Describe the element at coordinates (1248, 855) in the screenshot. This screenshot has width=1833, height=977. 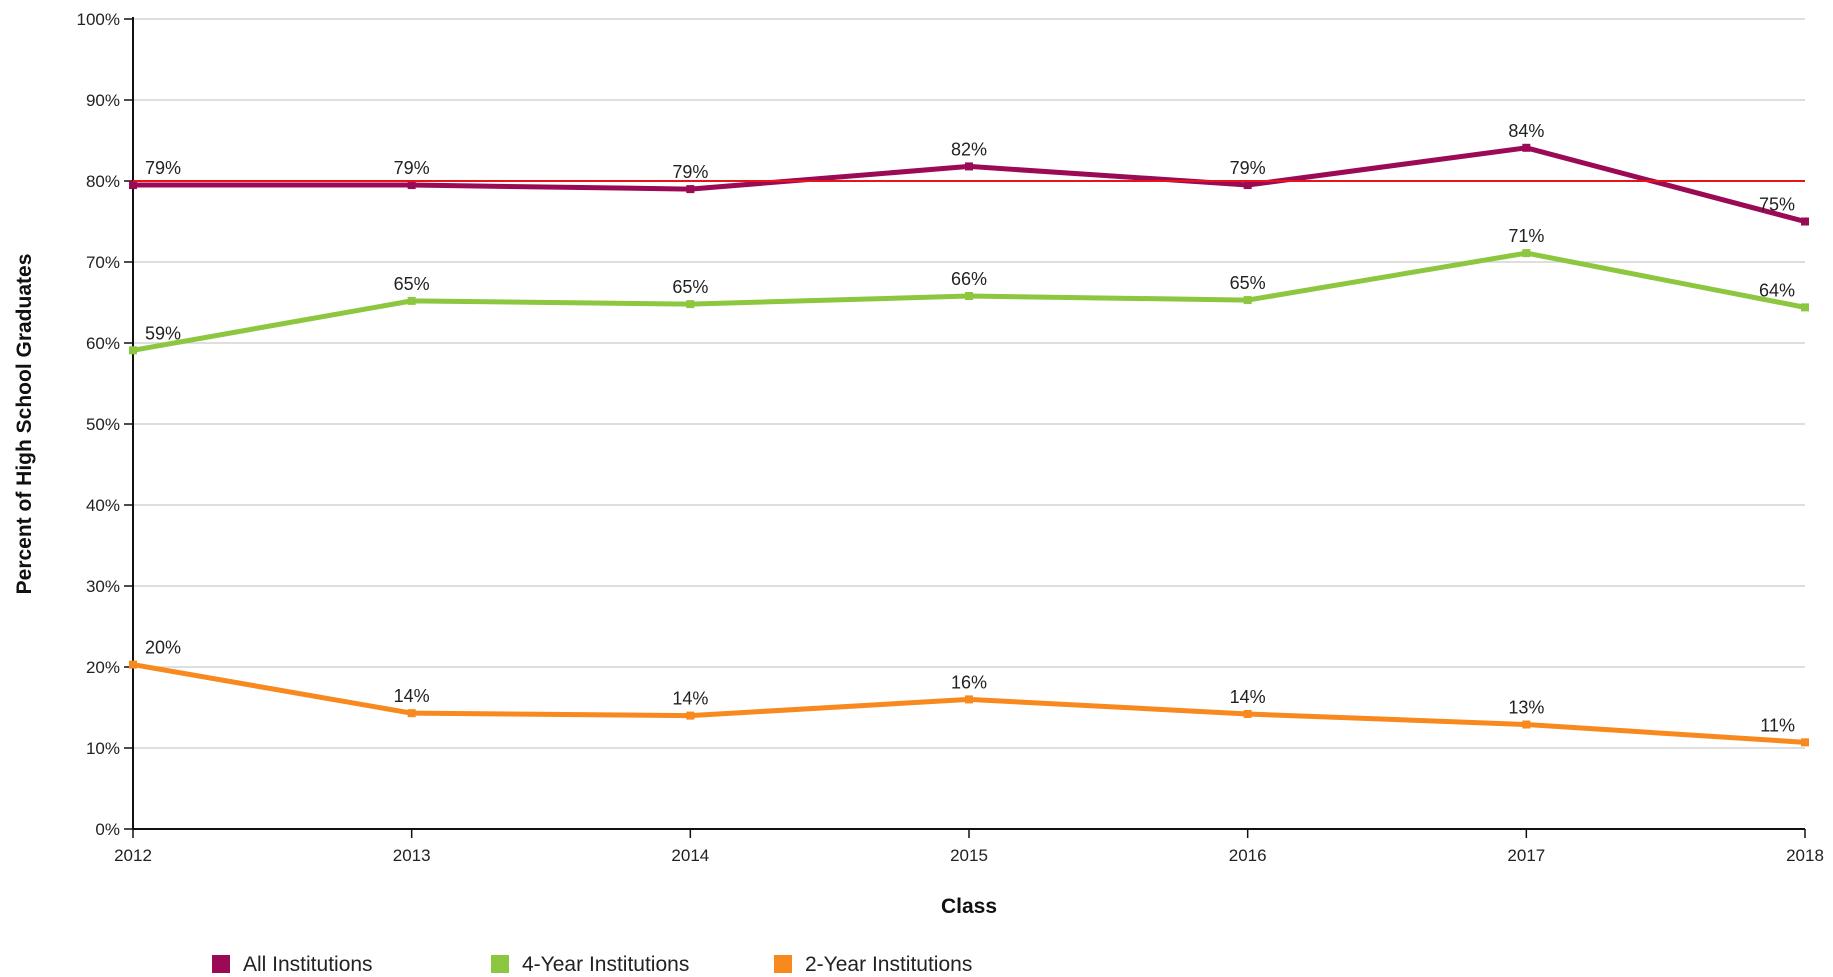
I see `x-tick-label: 2016` at that location.